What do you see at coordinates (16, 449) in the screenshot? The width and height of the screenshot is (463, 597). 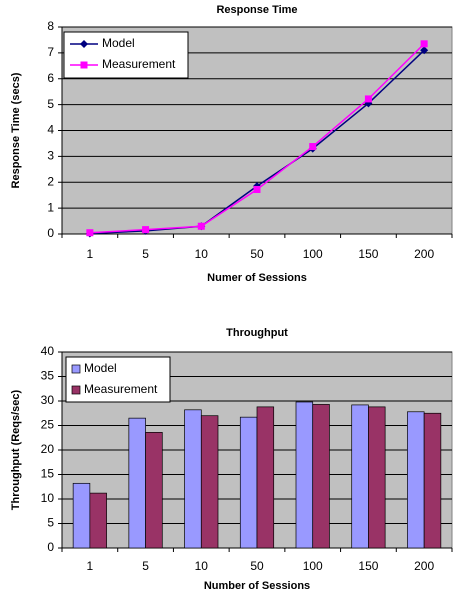 I see `y-axis-label: Throughput (Reqs/sec)` at bounding box center [16, 449].